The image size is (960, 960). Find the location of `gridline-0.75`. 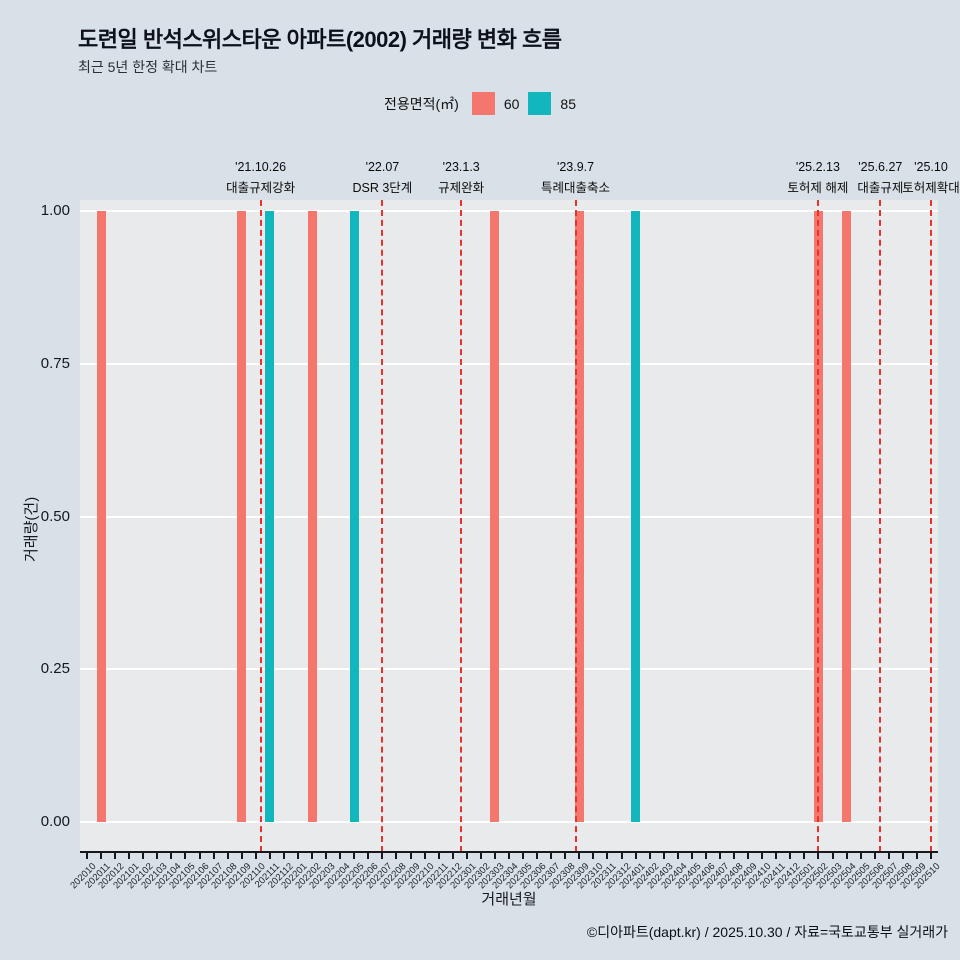

gridline-0.75 is located at coordinates (509, 363).